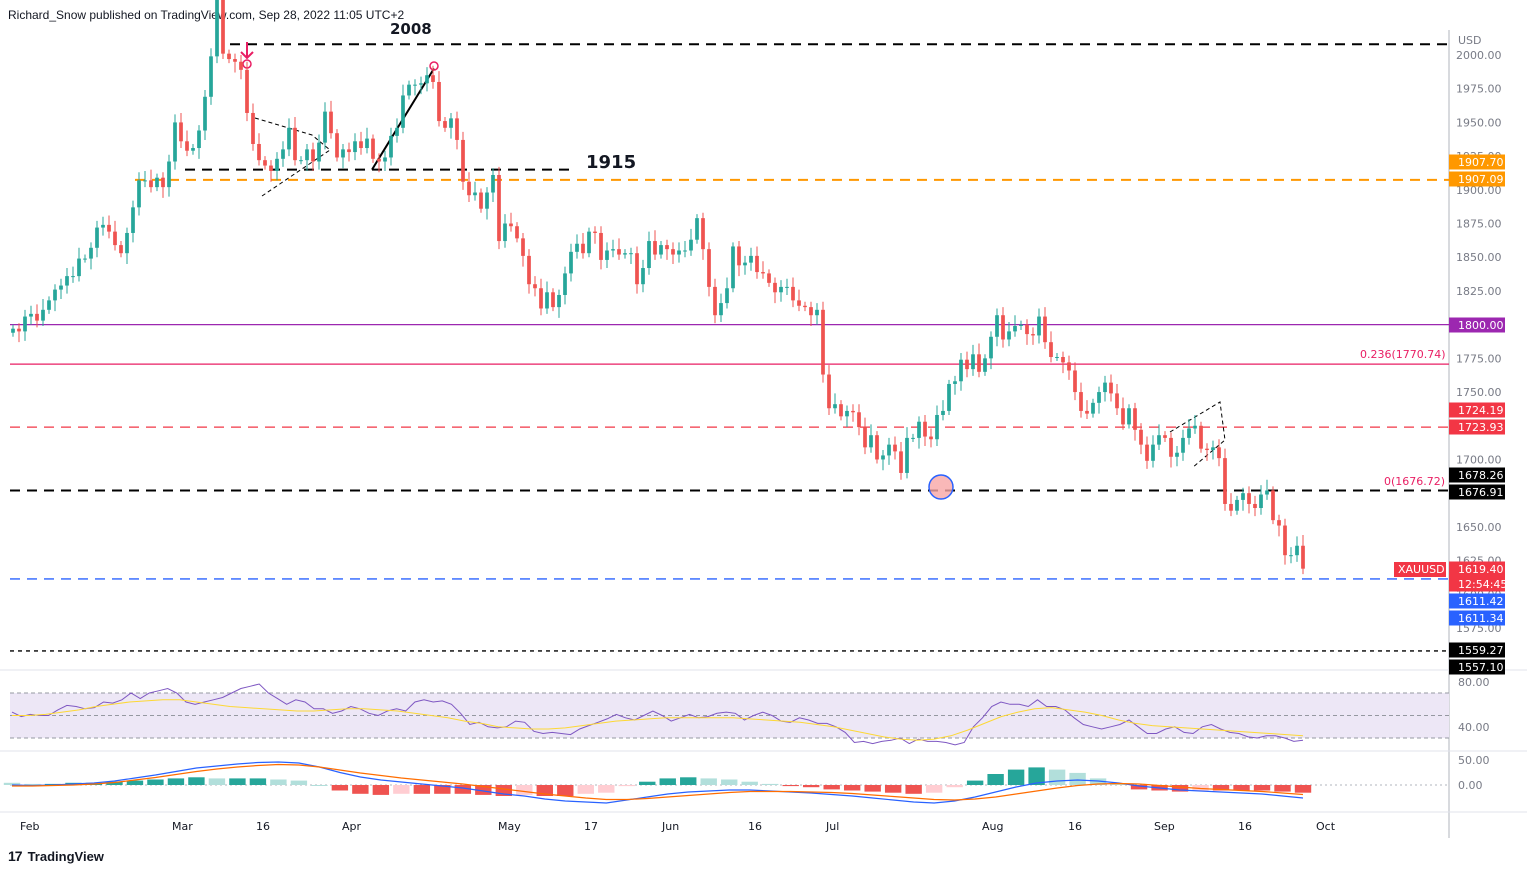 This screenshot has width=1527, height=875. What do you see at coordinates (670, 826) in the screenshot?
I see `time-tick-label: Jun` at bounding box center [670, 826].